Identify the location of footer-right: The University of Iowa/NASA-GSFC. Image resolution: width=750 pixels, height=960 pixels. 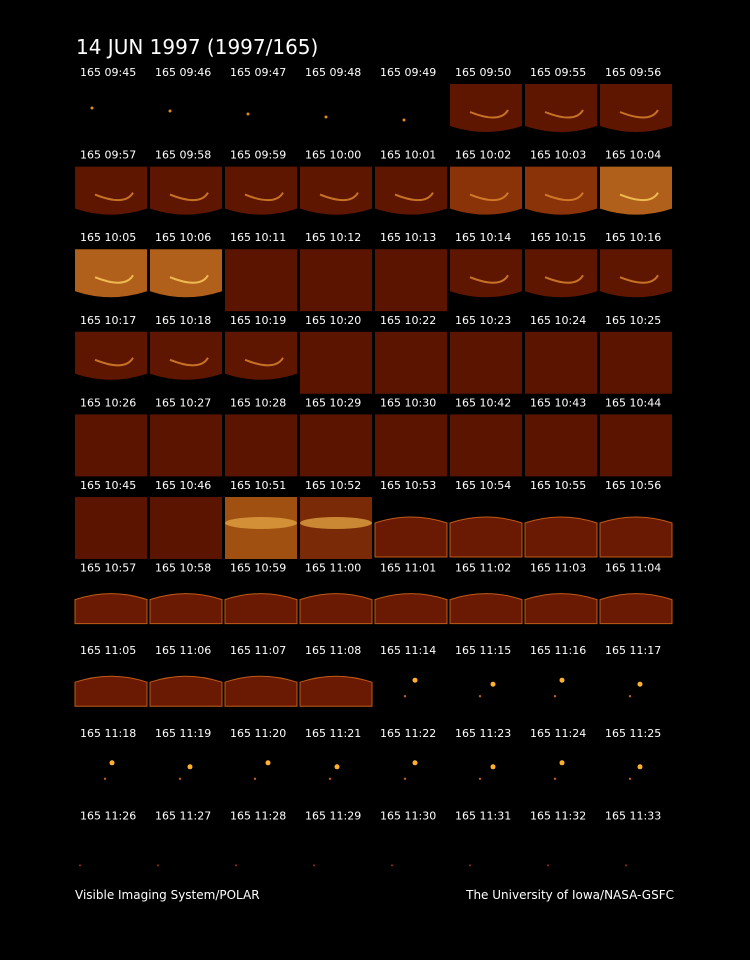
(569, 895).